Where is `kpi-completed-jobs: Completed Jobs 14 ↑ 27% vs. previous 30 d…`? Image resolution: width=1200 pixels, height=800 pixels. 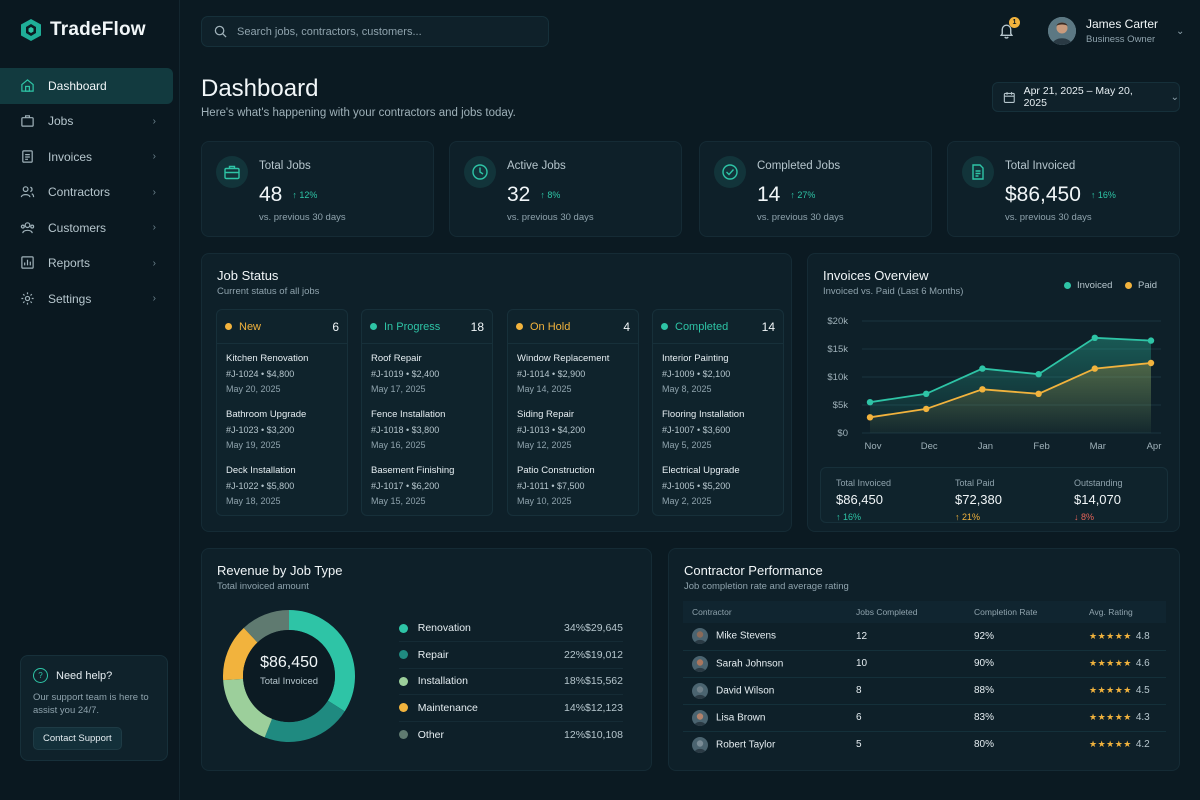
kpi-completed-jobs: Completed Jobs 14 ↑ 27% vs. previous 30 d… is located at coordinates (815, 189).